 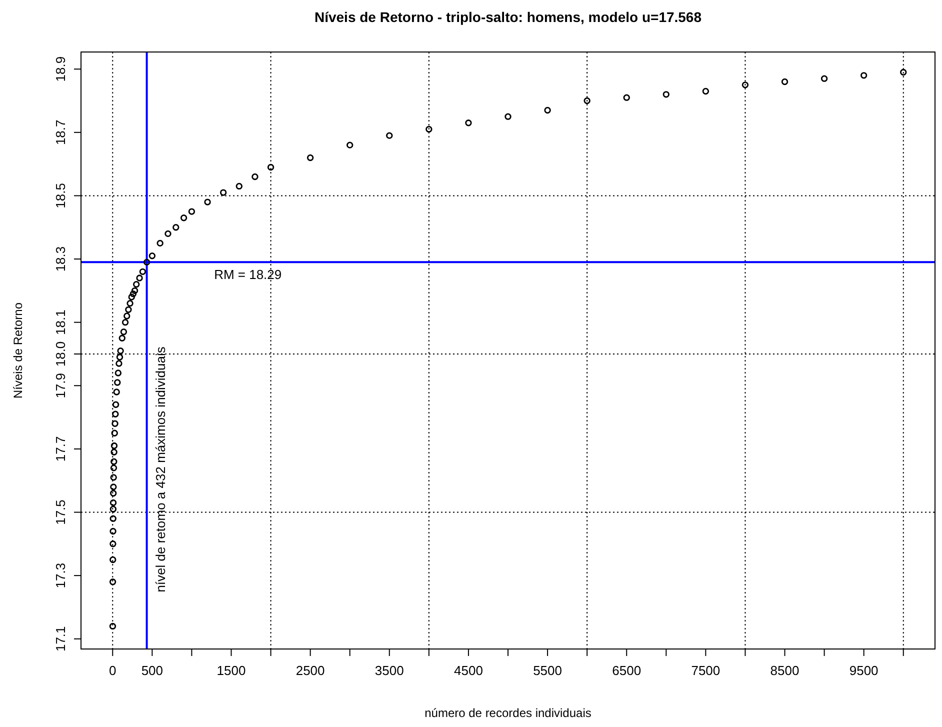 I want to click on y-tick-label: 18.7, so click(x=60, y=133).